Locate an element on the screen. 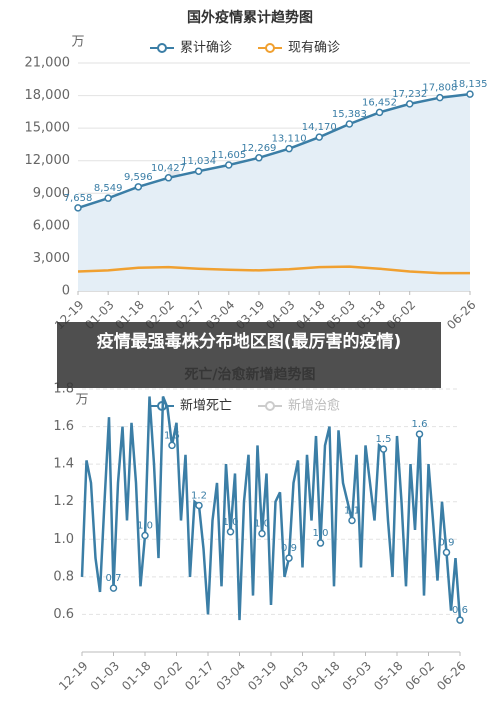  value-label: 11,605 is located at coordinates (228, 155).